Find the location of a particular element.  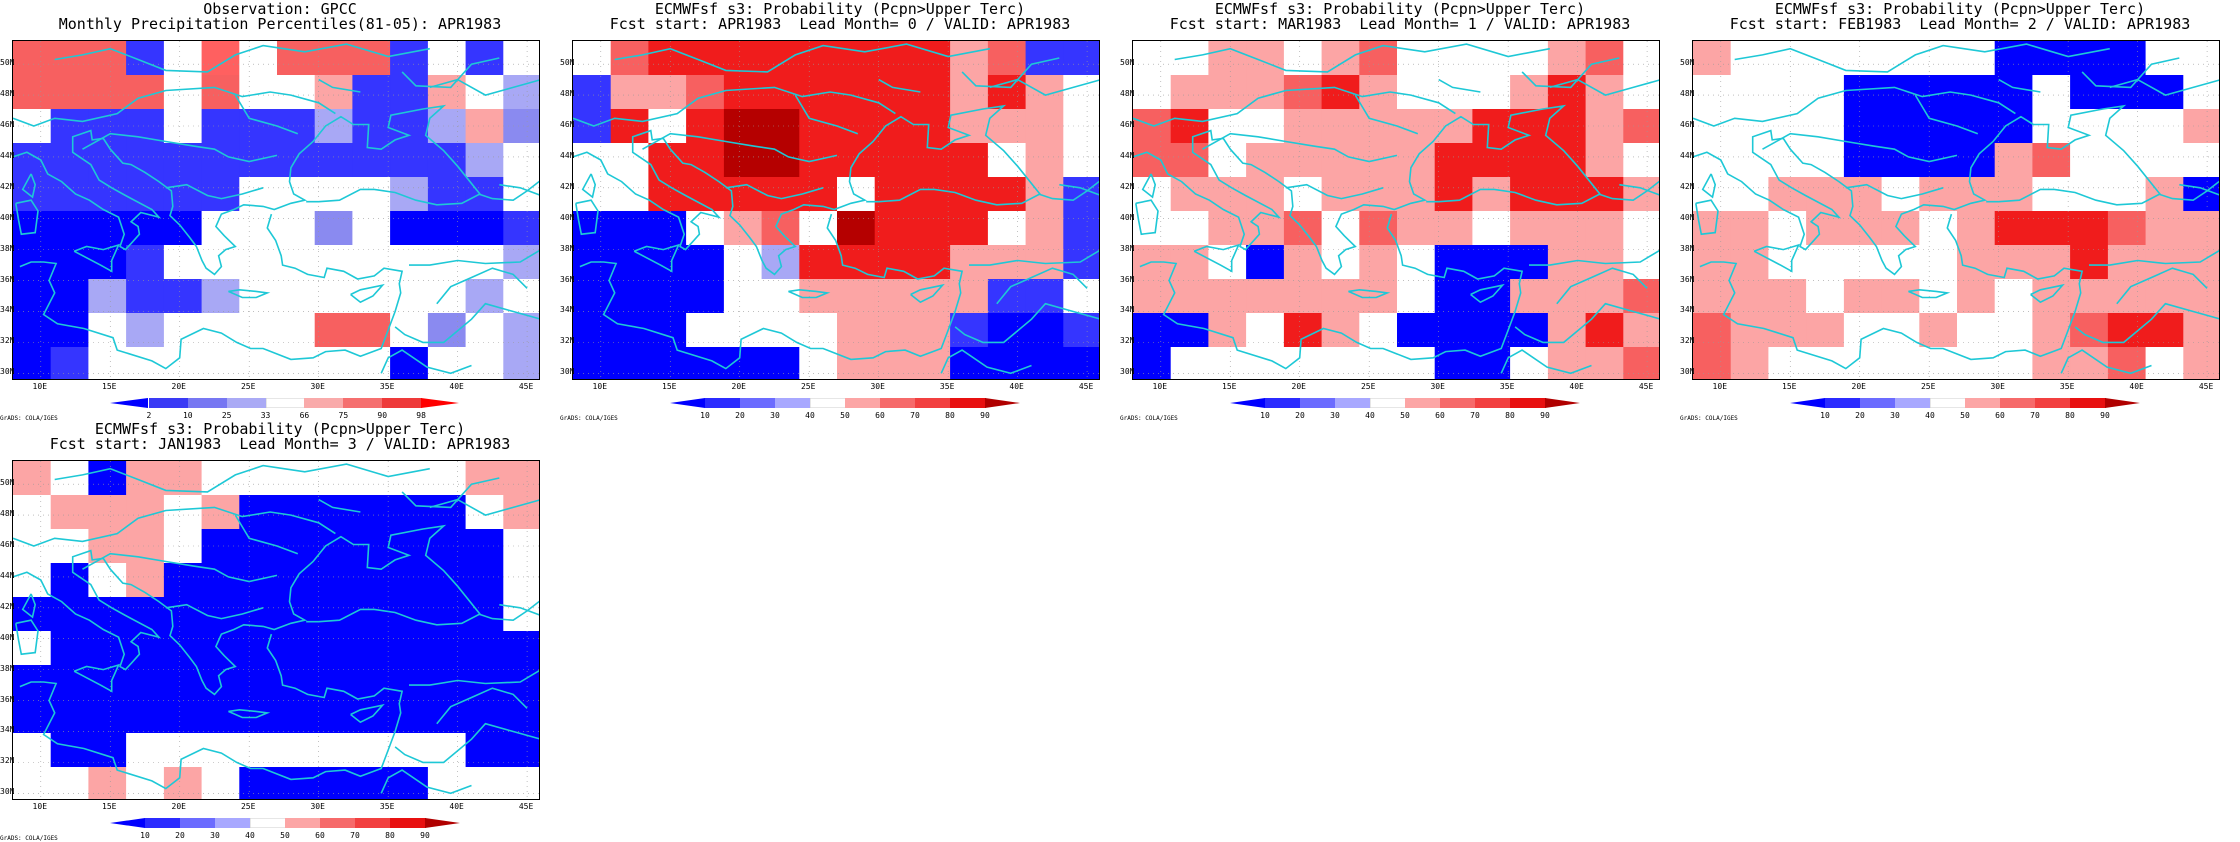

colorbar-label: 60 is located at coordinates (320, 835).